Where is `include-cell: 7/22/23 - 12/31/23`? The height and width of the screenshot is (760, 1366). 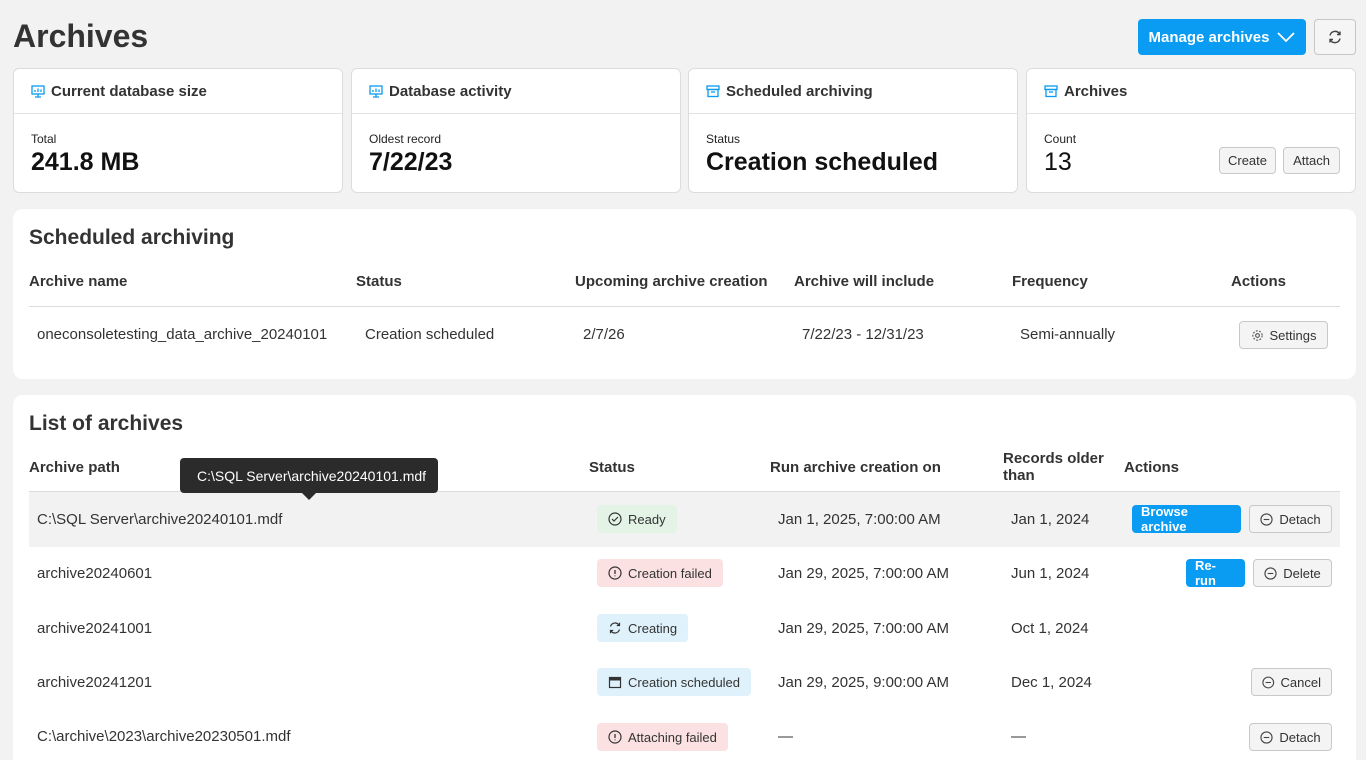
include-cell: 7/22/23 - 12/31/23 is located at coordinates (863, 334).